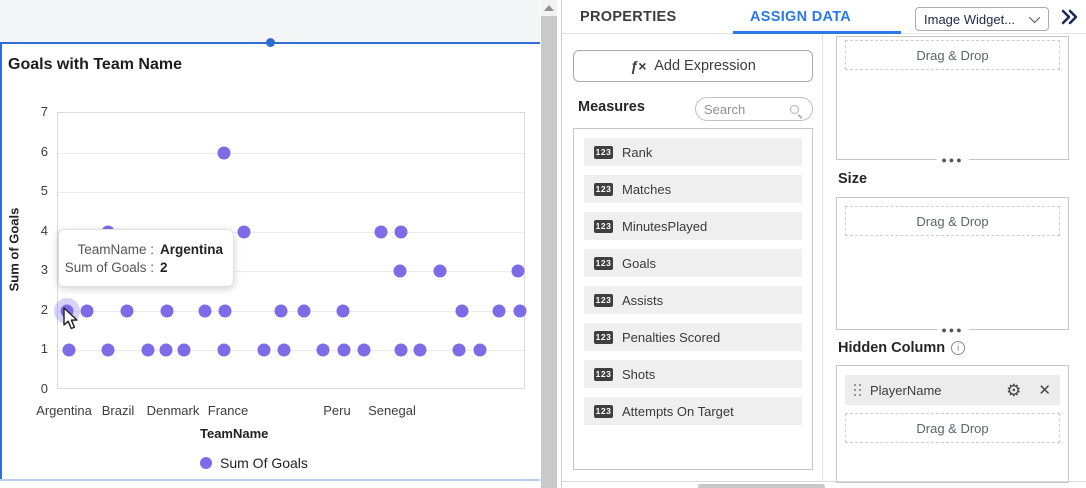 Image resolution: width=1086 pixels, height=488 pixels. Describe the element at coordinates (817, 32) in the screenshot. I see `active-tab-underline` at that location.